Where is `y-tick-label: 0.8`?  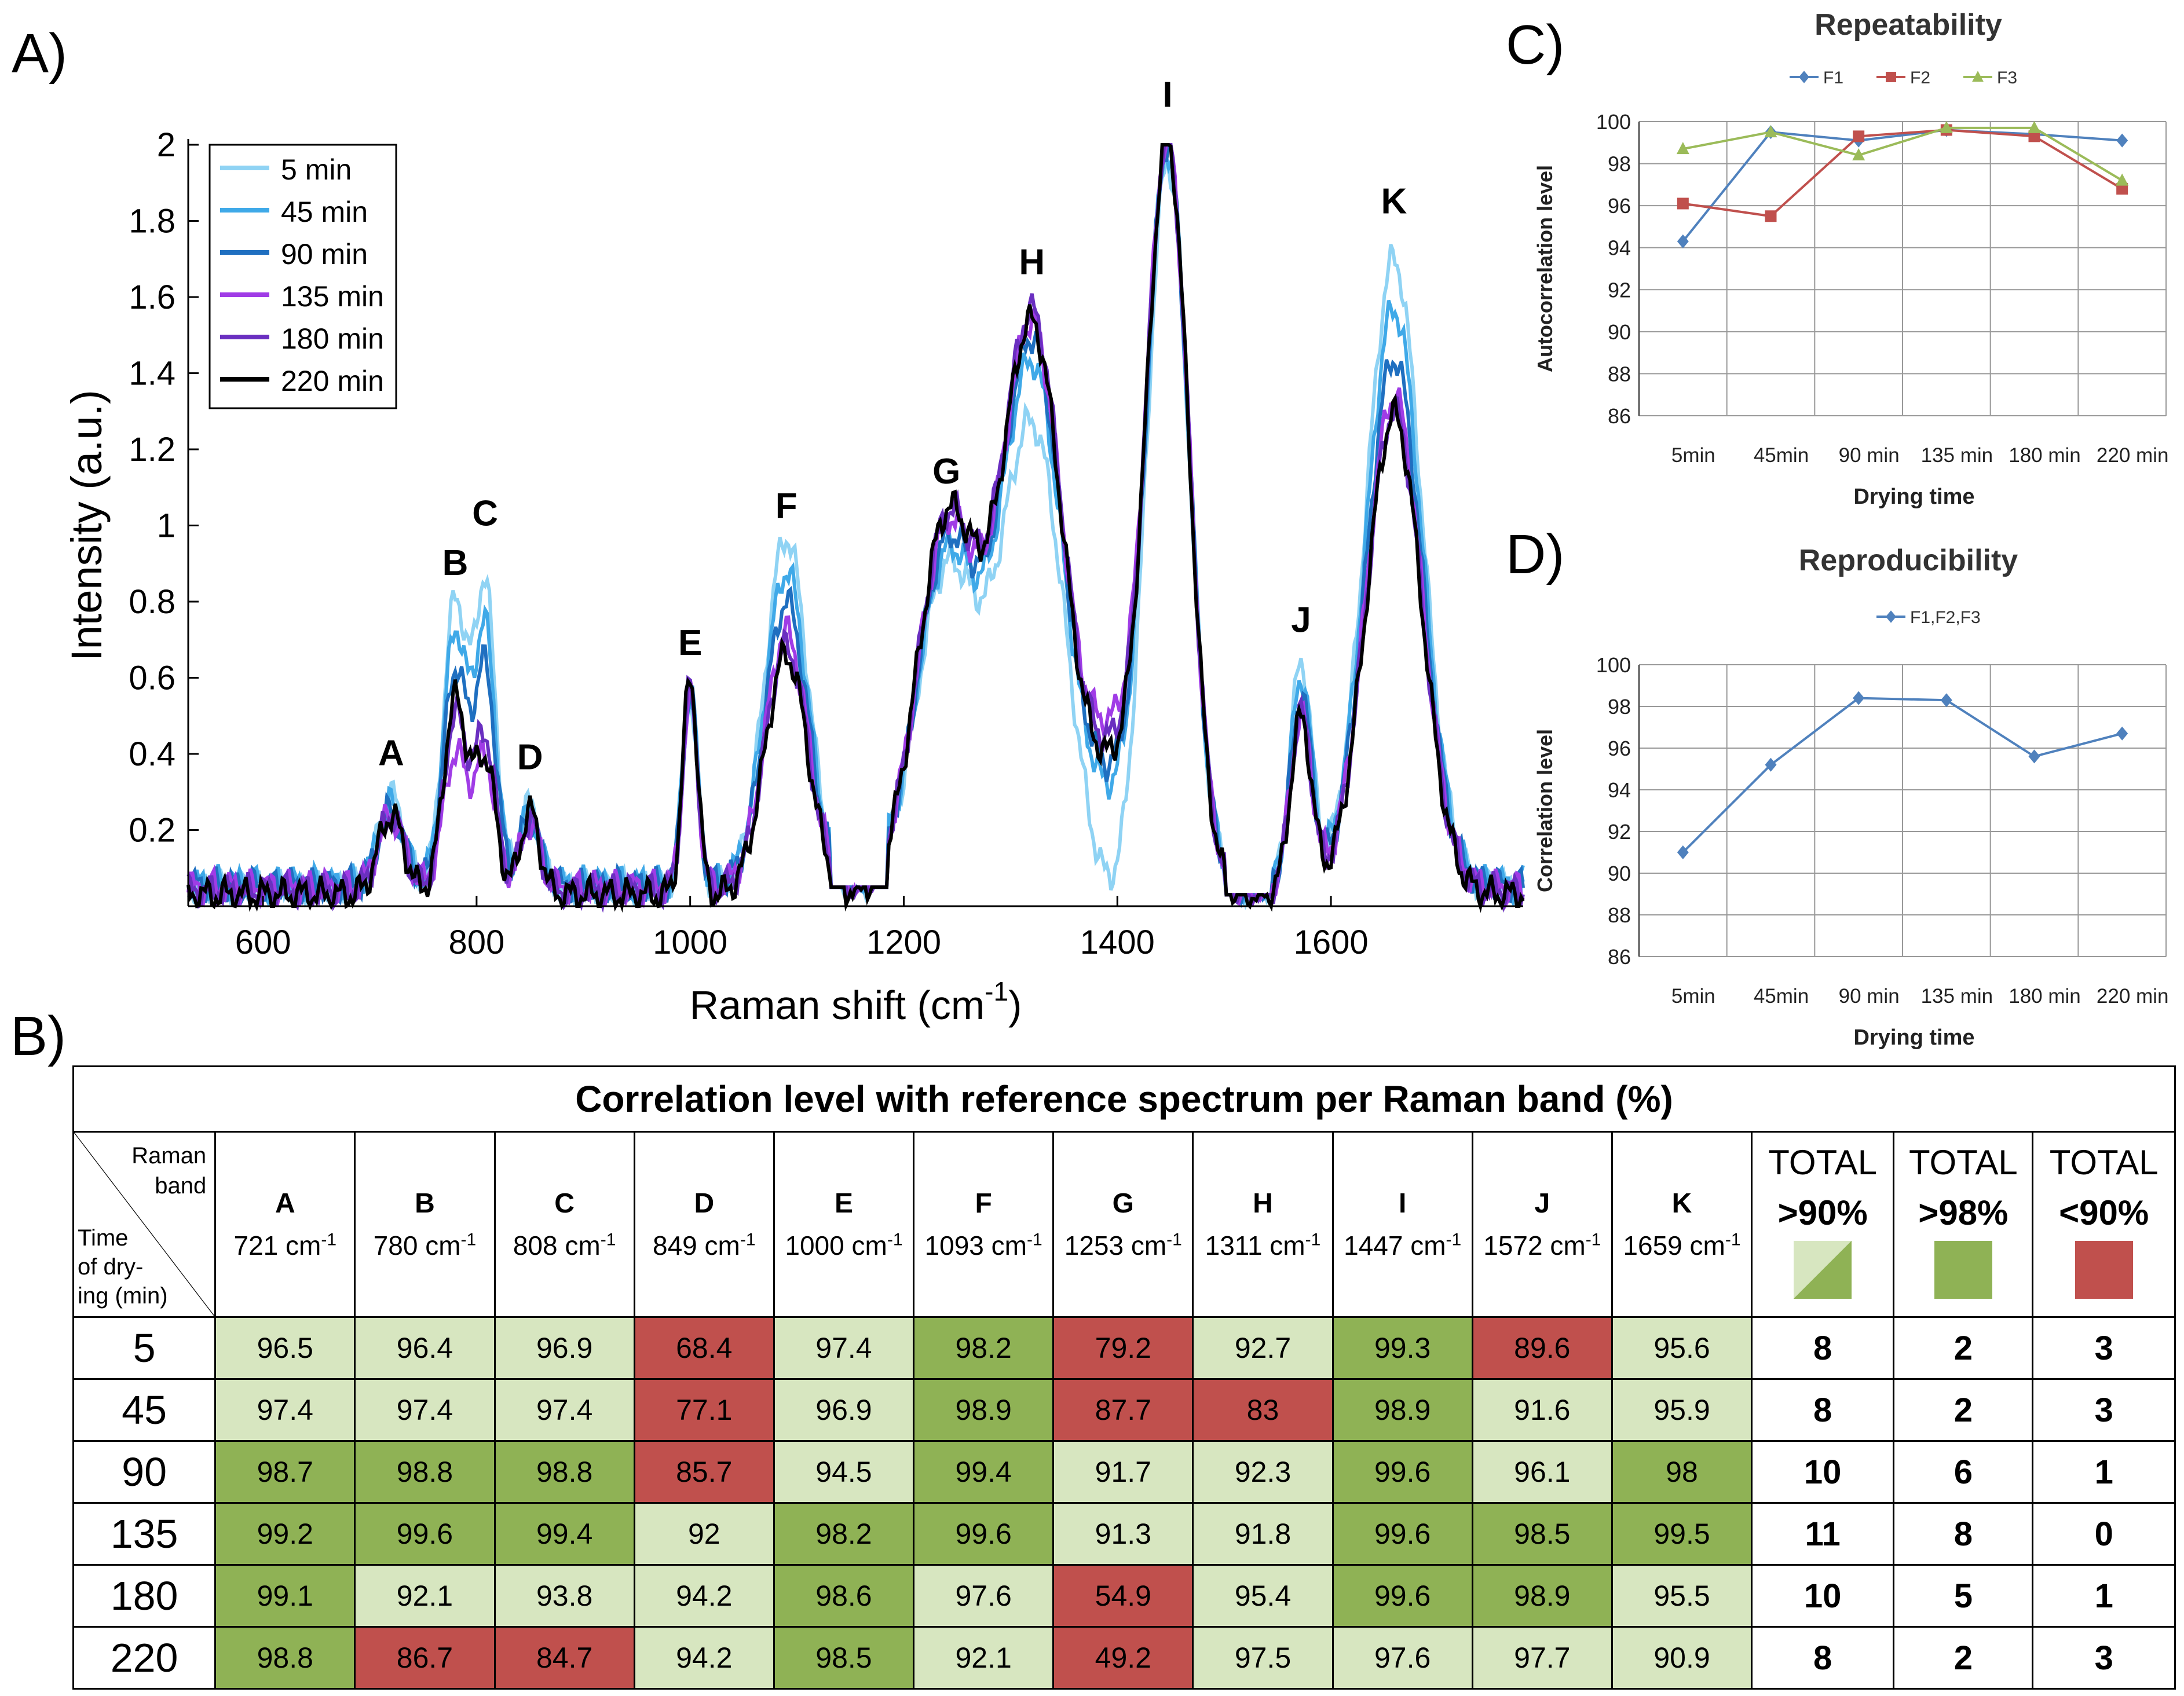
y-tick-label: 0.8 is located at coordinates (152, 602).